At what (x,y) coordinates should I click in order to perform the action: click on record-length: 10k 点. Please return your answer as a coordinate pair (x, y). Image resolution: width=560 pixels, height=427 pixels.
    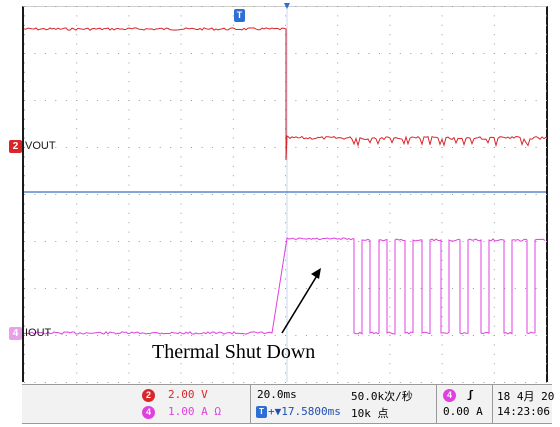
    Looking at the image, I should click on (370, 413).